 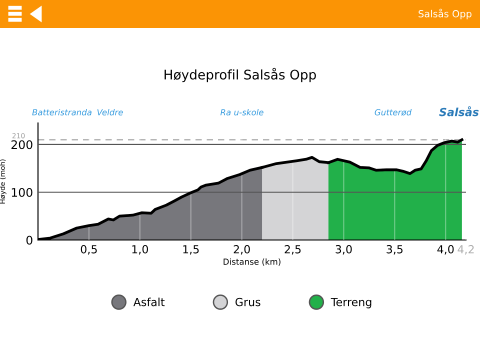 I want to click on text: Gutterød, so click(x=393, y=112).